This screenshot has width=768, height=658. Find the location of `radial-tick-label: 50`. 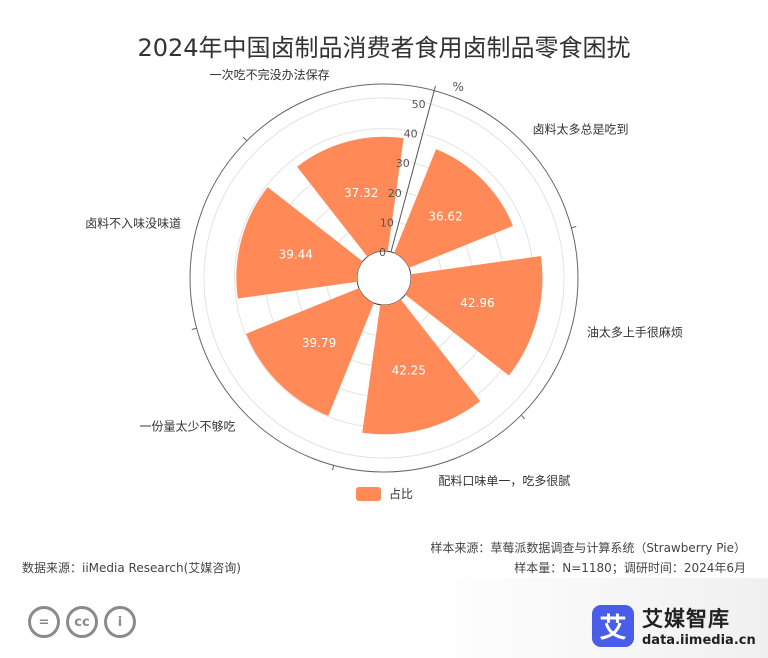

radial-tick-label: 50 is located at coordinates (419, 104).